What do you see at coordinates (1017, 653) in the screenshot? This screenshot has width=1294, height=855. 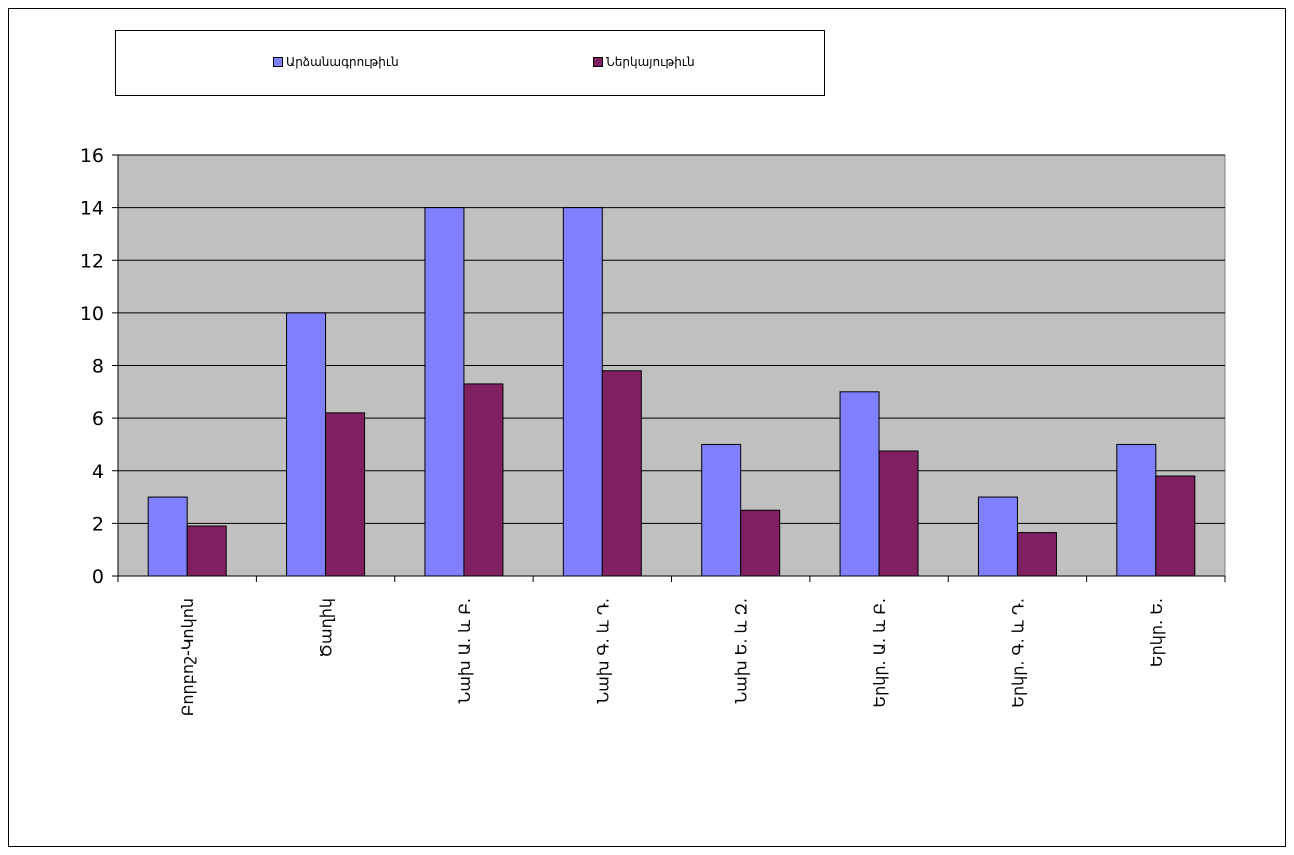 I see `x-category-label: Երկր. Գ. և Դ.` at bounding box center [1017, 653].